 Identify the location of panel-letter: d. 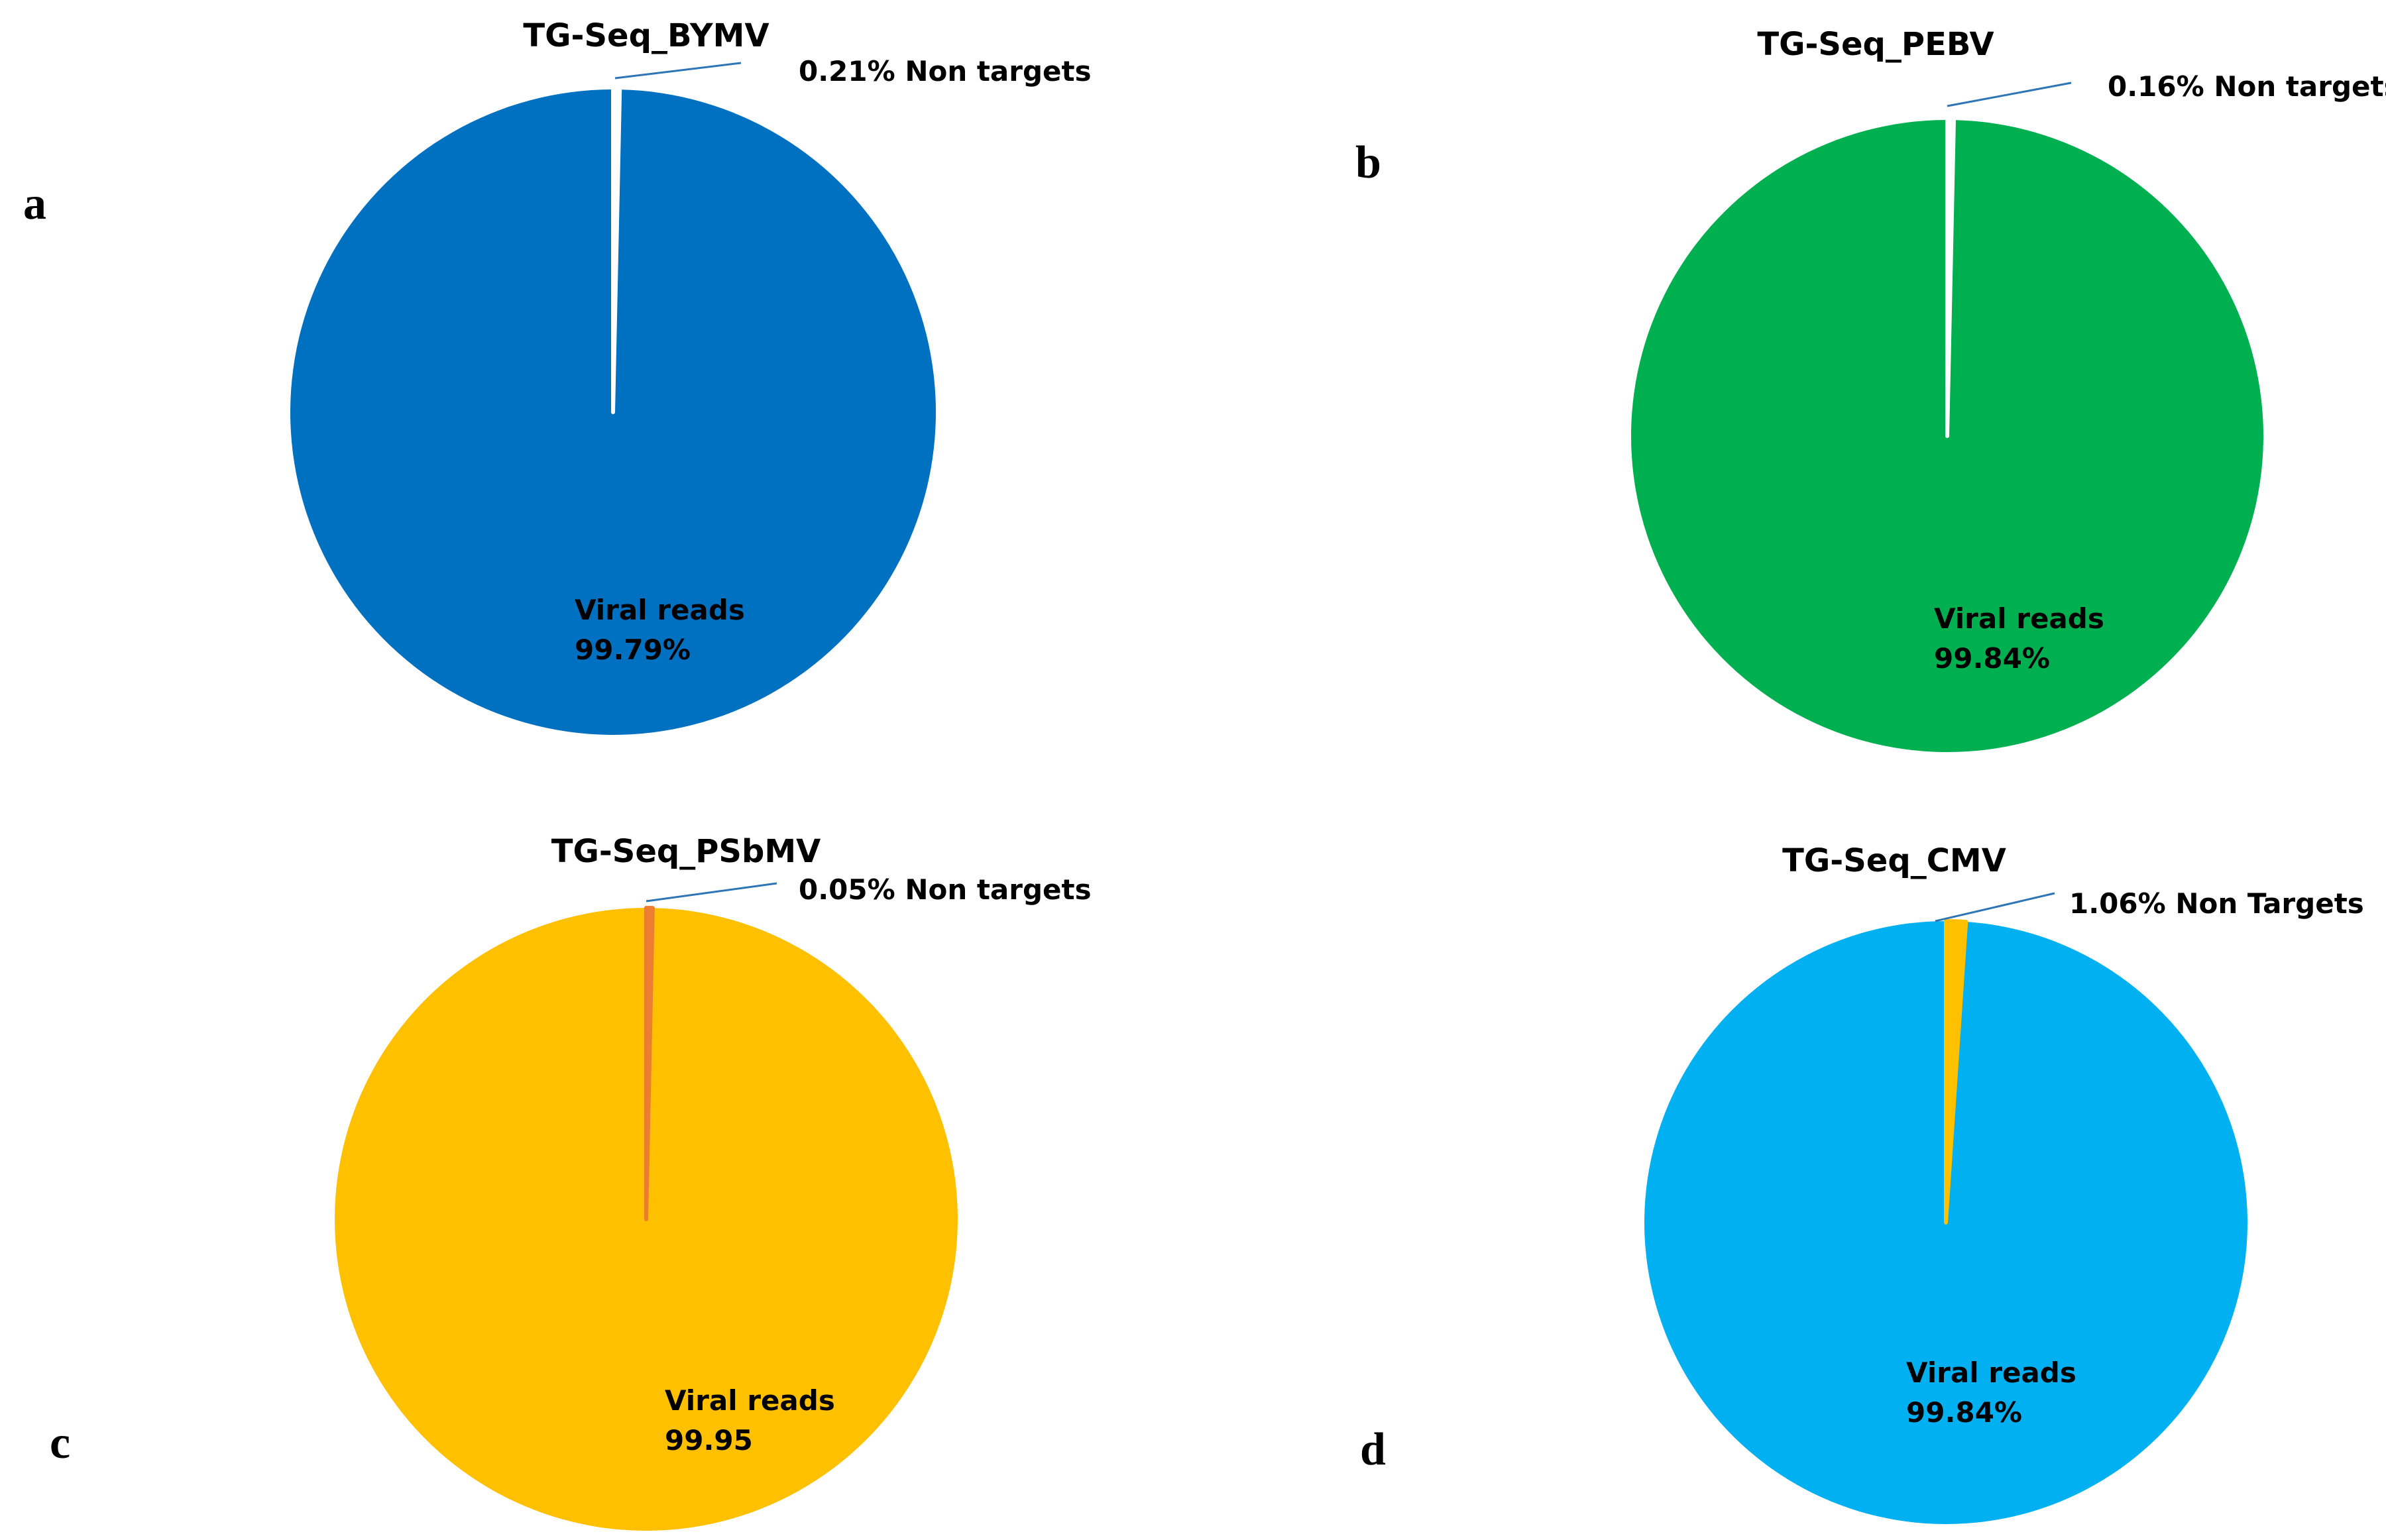
(1373, 1449).